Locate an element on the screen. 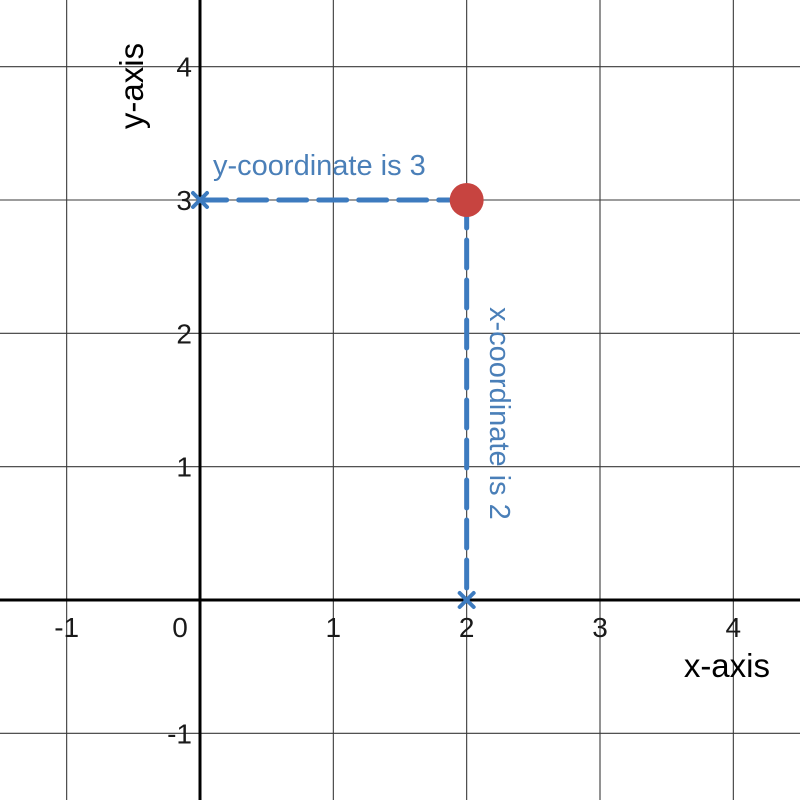  points is located at coordinates (466, 200).